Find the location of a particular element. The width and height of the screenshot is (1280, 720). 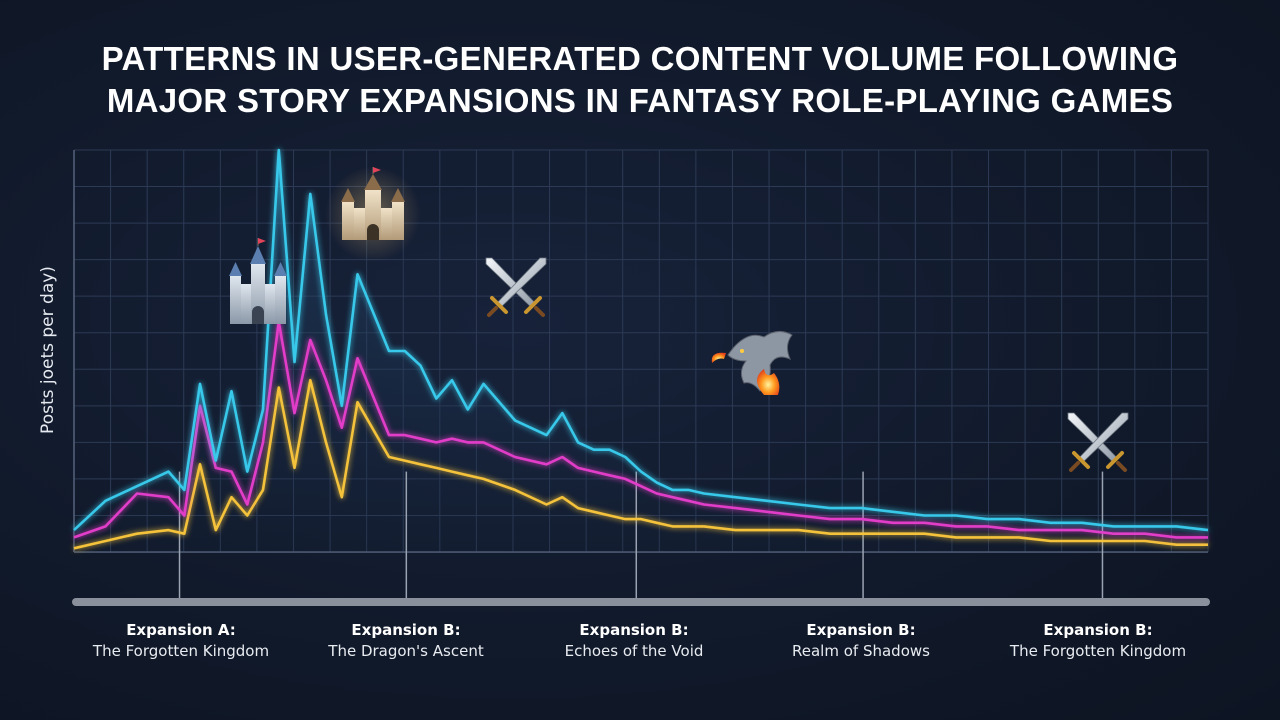

marker-label-3: Expansion B: Realm of Shadows is located at coordinates (861, 641).